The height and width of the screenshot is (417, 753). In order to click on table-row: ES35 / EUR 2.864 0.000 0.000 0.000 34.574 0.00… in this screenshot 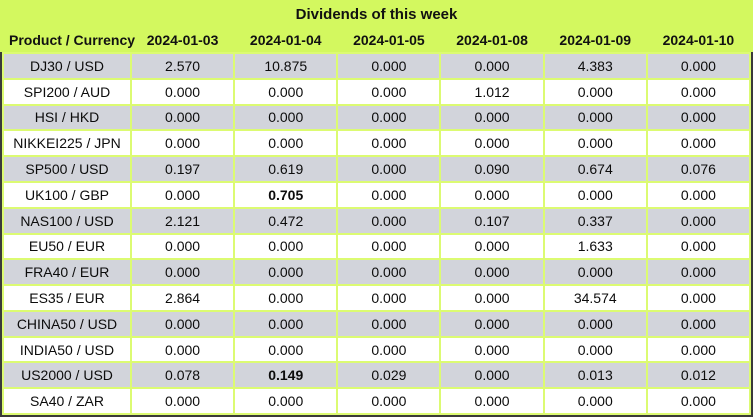, I will do `click(376, 298)`.